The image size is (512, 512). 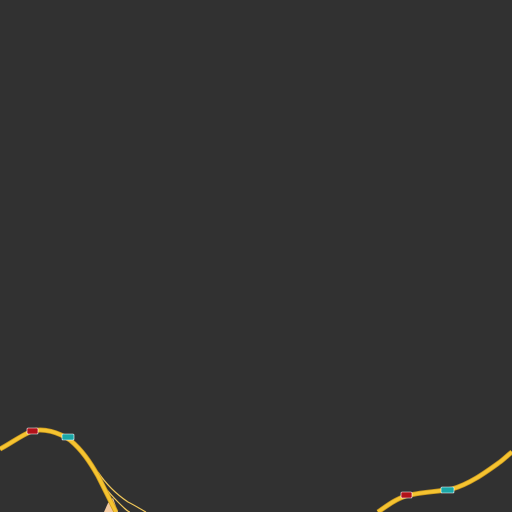 What do you see at coordinates (122, 491) in the screenshot?
I see `road-ramp` at bounding box center [122, 491].